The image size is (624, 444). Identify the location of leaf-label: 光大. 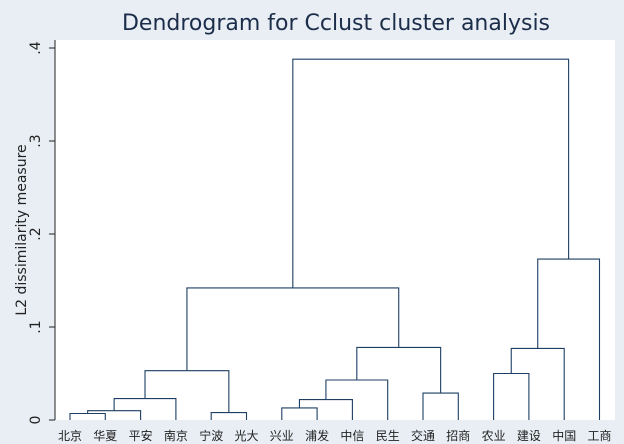
(246, 436).